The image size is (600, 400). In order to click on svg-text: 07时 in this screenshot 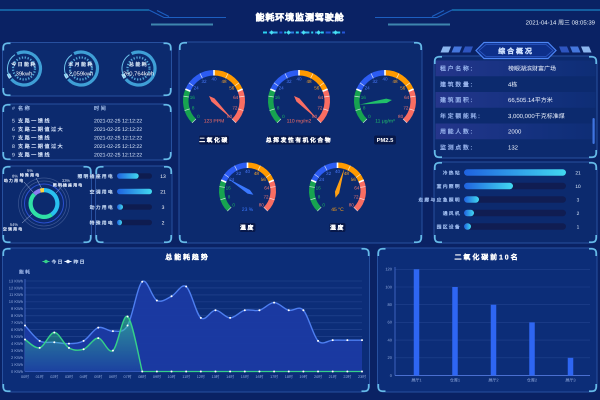, I will do `click(128, 376)`.